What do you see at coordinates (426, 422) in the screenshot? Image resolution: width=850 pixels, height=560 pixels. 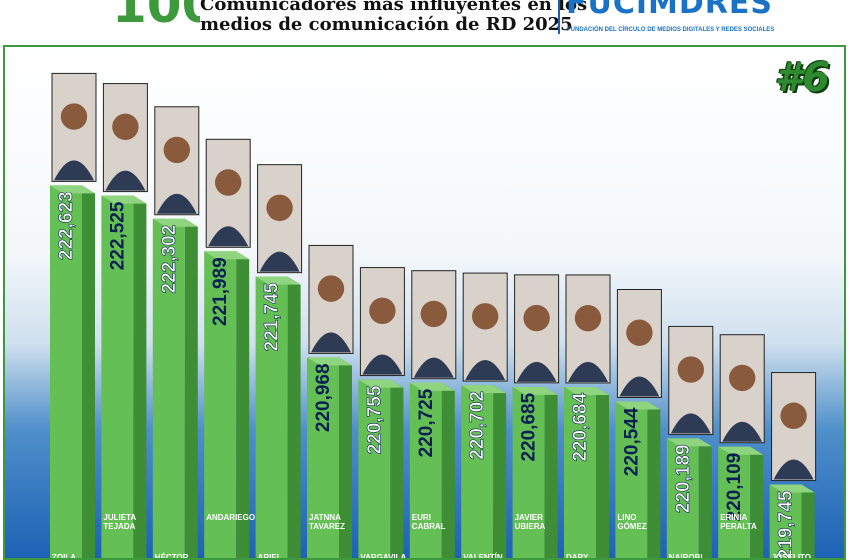 I see `value-label: 220,725` at bounding box center [426, 422].